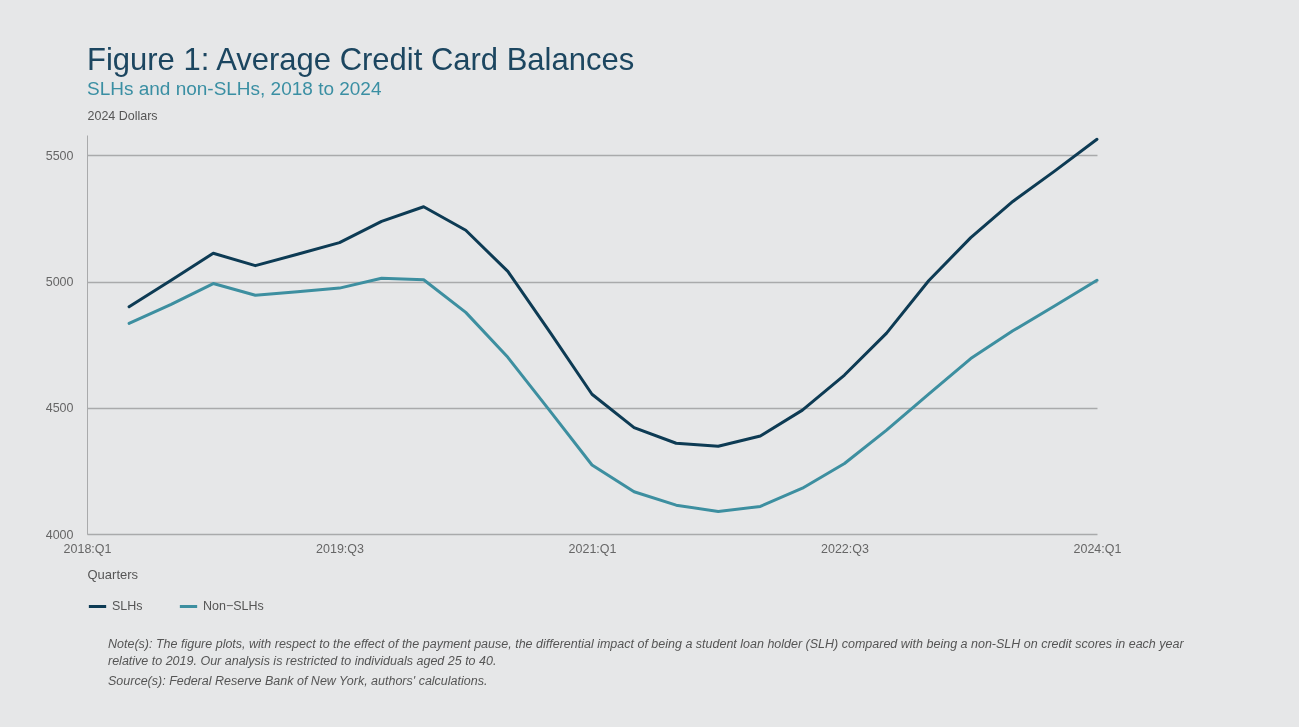 This screenshot has height=727, width=1299. Describe the element at coordinates (361, 59) in the screenshot. I see `chart-title: Figure 1: Average Credit Card Balances` at that location.